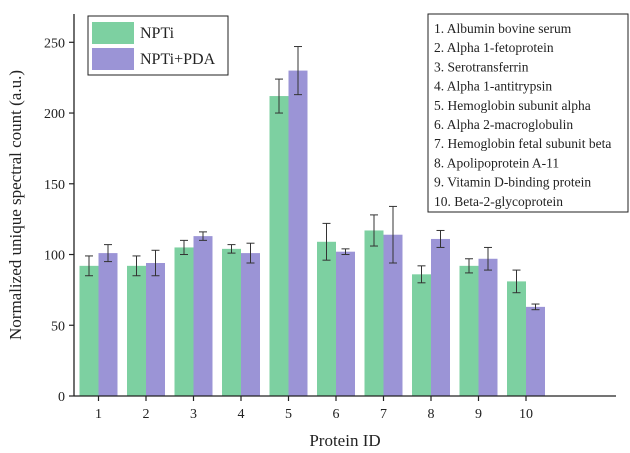 This screenshot has height=453, width=630. What do you see at coordinates (54, 114) in the screenshot?
I see `y-tick-label-200: 200` at bounding box center [54, 114].